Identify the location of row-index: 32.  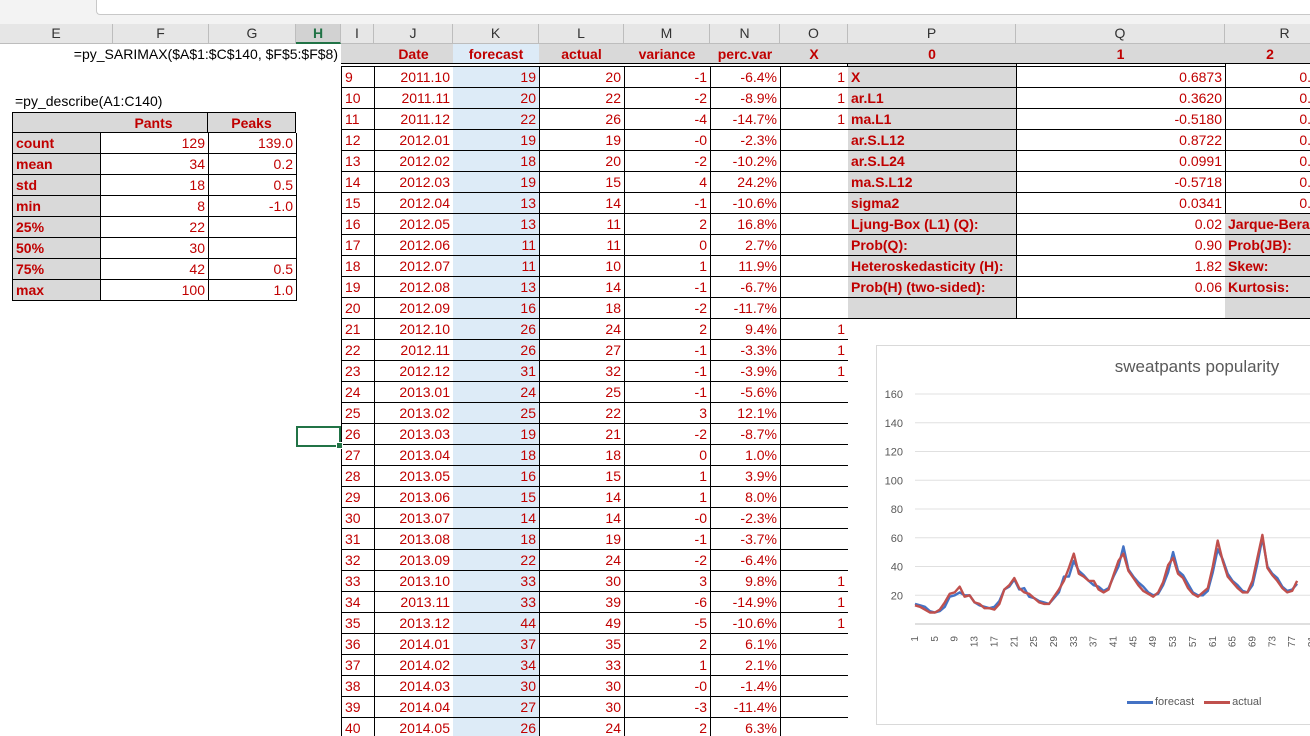
(358, 560).